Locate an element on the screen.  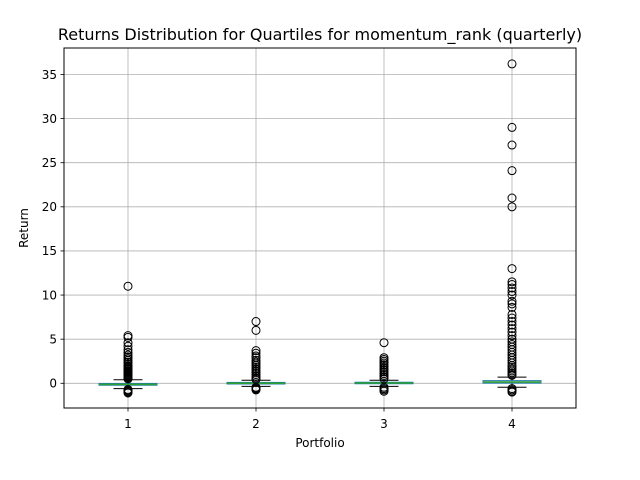
x-tick-label: 4 is located at coordinates (512, 424).